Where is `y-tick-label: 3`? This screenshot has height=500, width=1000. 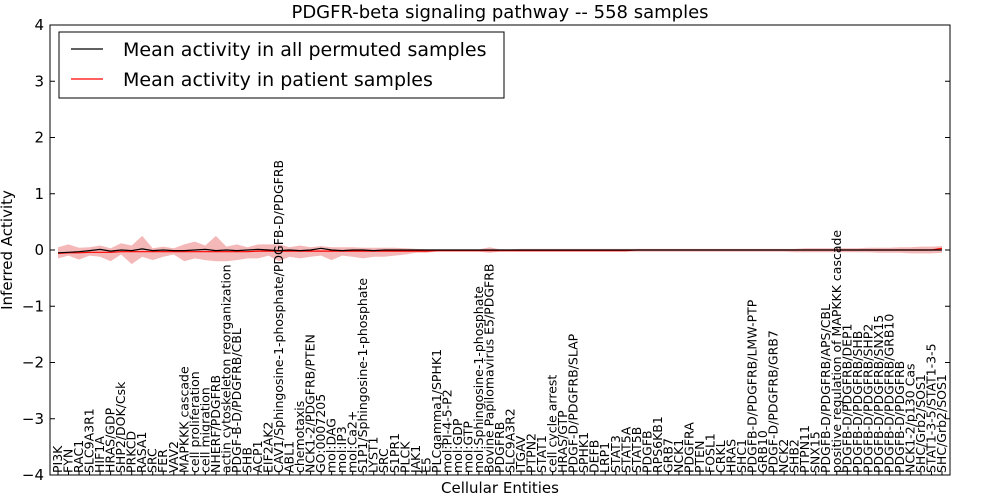 y-tick-label: 3 is located at coordinates (39, 81).